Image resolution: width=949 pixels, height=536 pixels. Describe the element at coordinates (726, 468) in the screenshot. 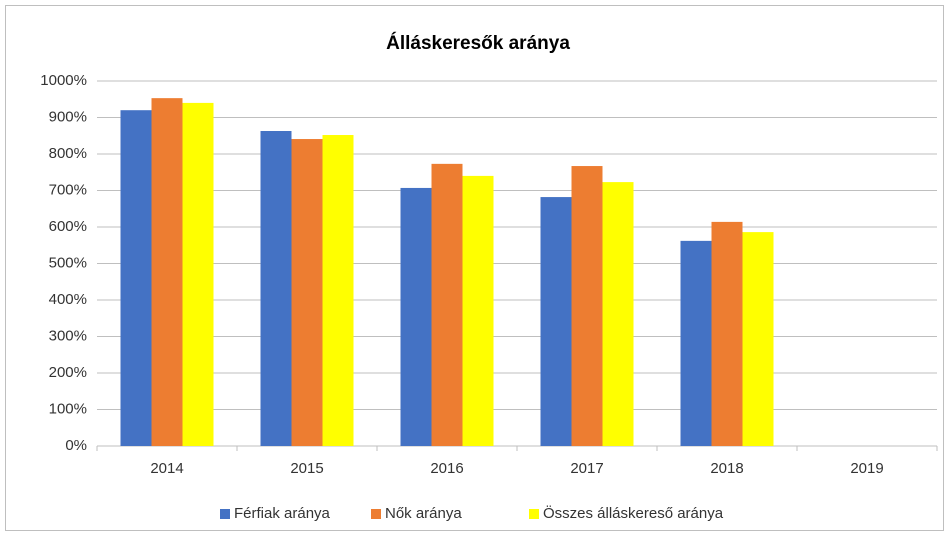

I see `x-tick-label: 2018` at that location.